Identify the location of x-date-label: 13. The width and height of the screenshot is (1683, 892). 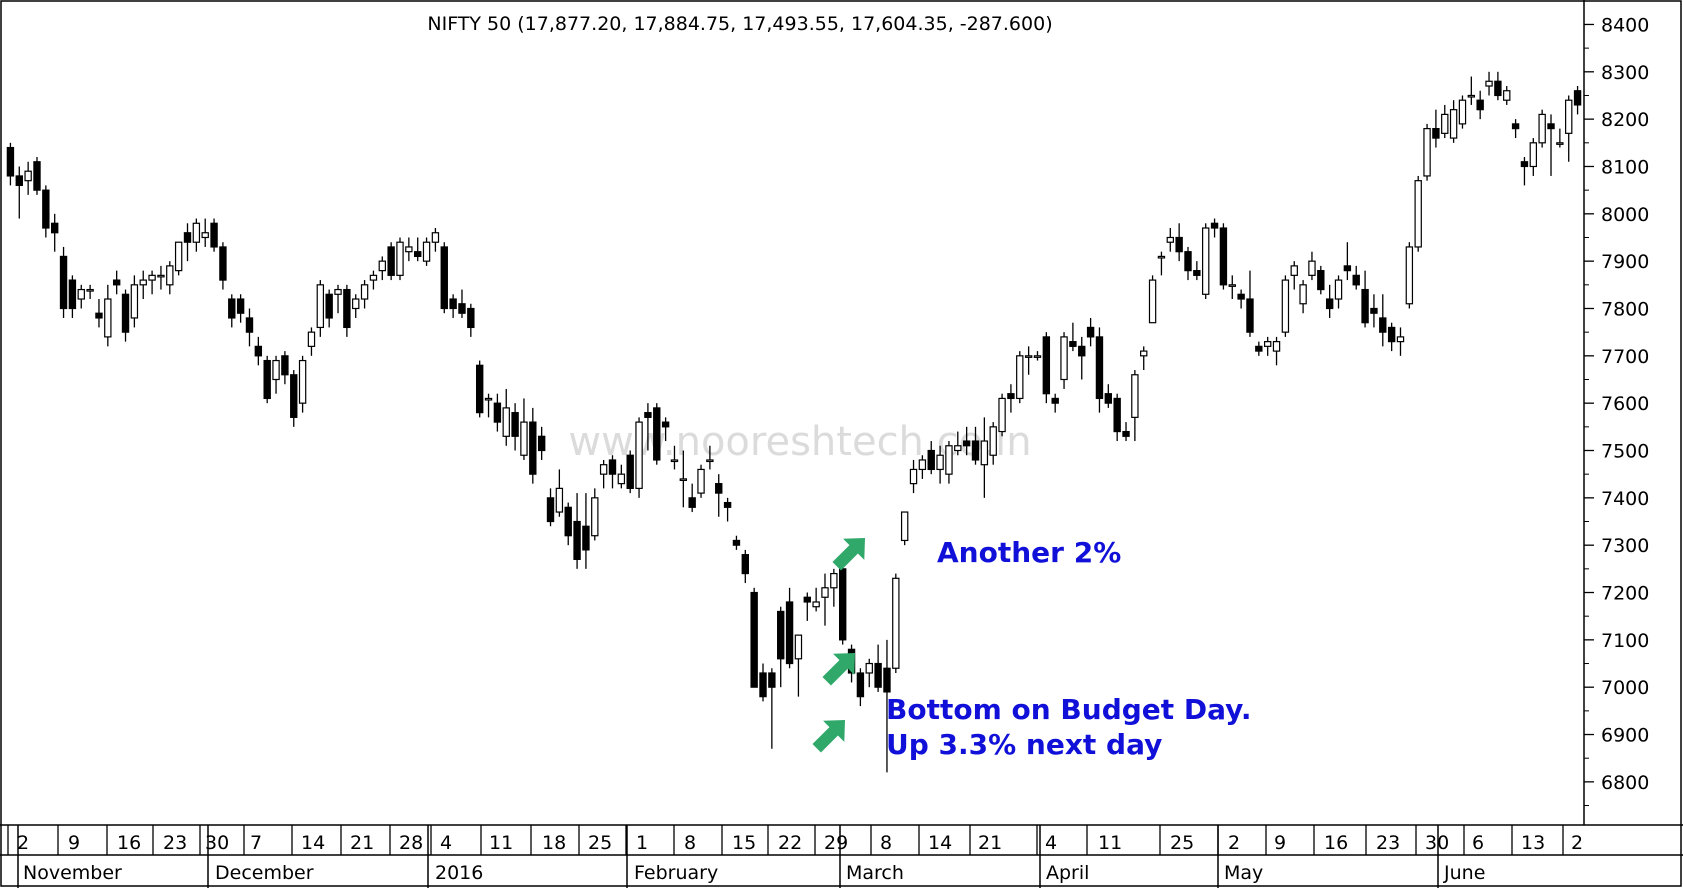
(1533, 843).